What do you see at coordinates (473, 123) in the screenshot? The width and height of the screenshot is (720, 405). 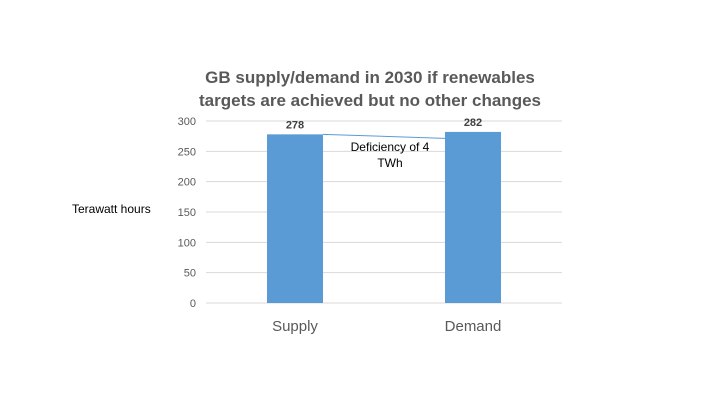 I see `data-label-demand: 282` at bounding box center [473, 123].